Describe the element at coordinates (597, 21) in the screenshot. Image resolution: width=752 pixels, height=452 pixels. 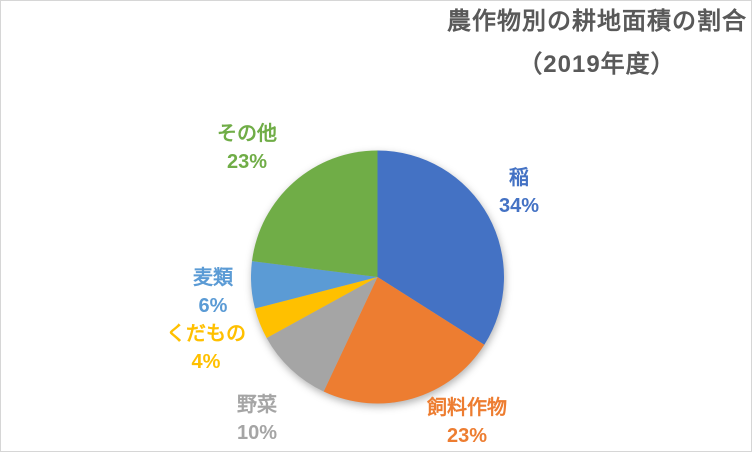
I see `chart-title-line1: 農作物別の耕地面積の割合` at that location.